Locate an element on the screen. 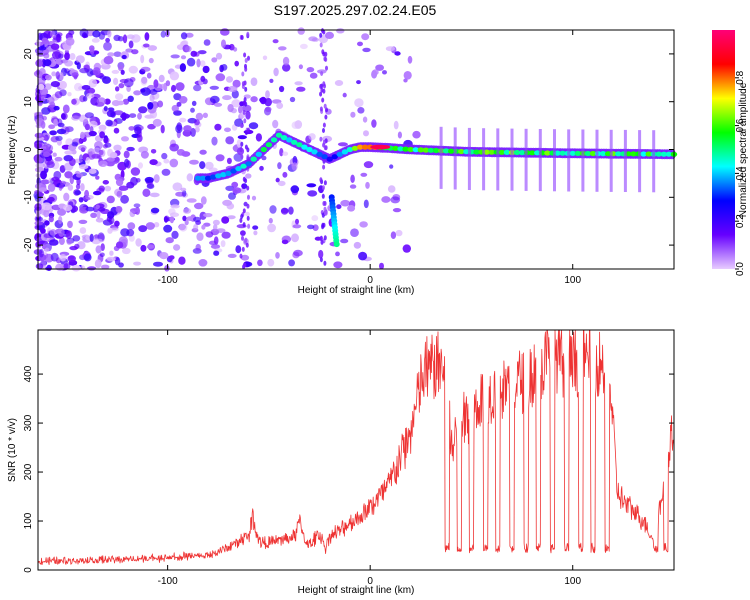 This screenshot has width=750, height=600. track-peak is located at coordinates (380, 147).